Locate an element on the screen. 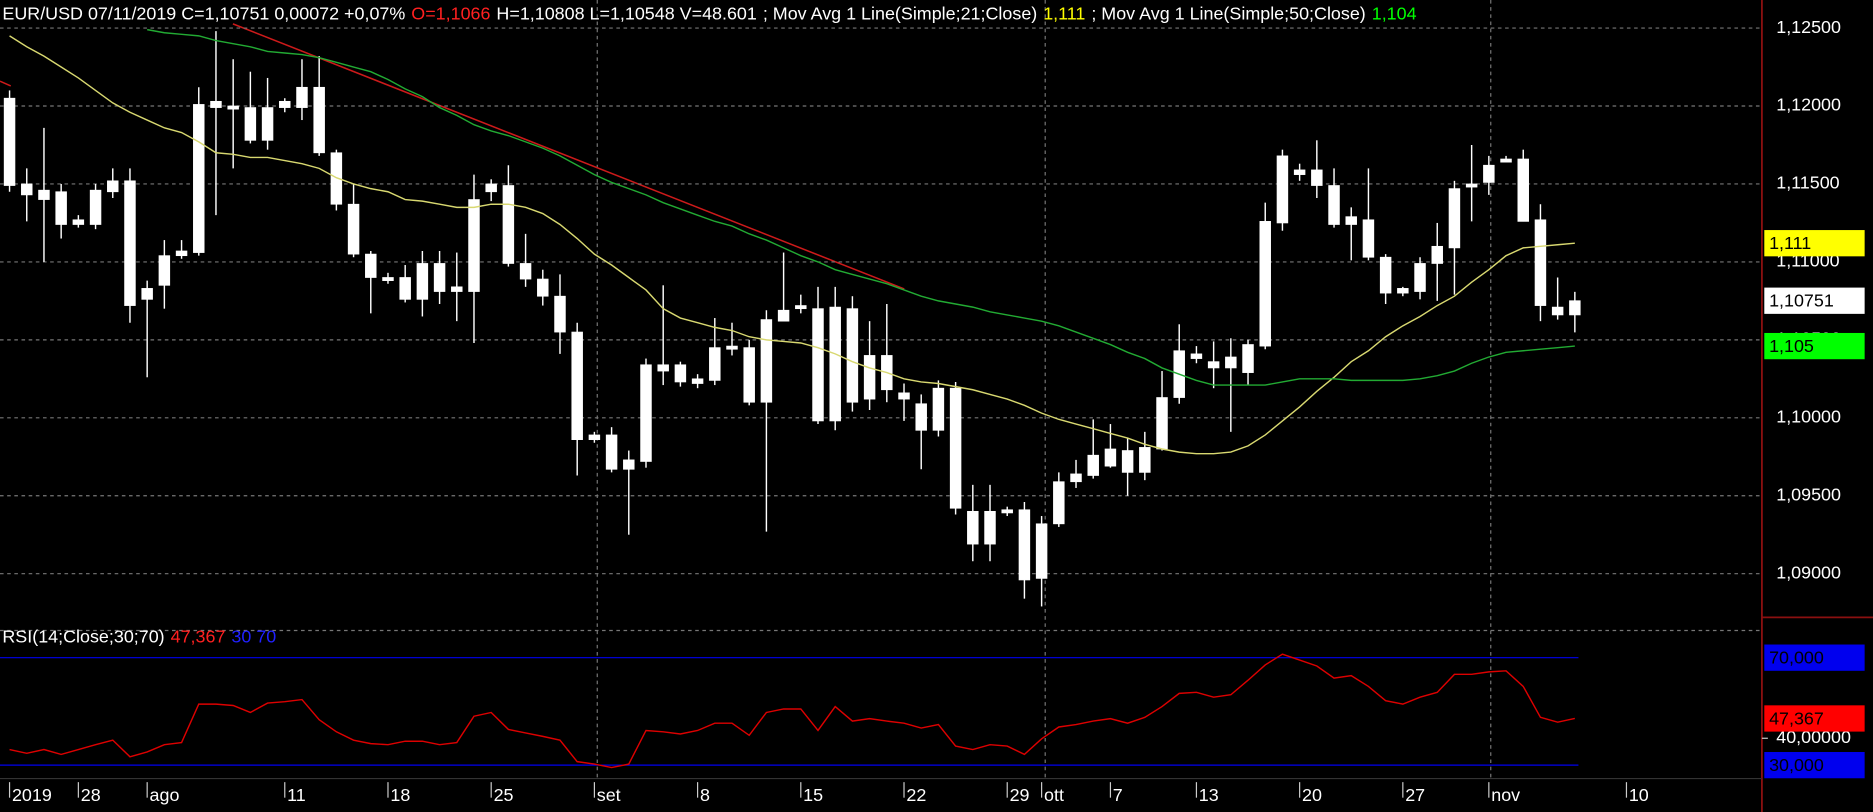  header-segment: 30 70 is located at coordinates (253, 636).